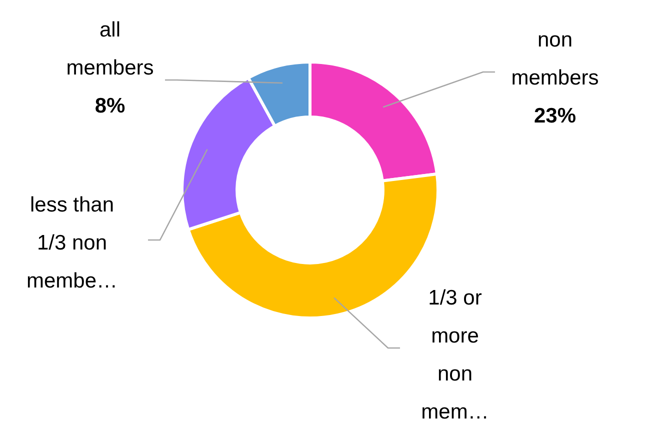  I want to click on data-label: 23%, so click(555, 116).